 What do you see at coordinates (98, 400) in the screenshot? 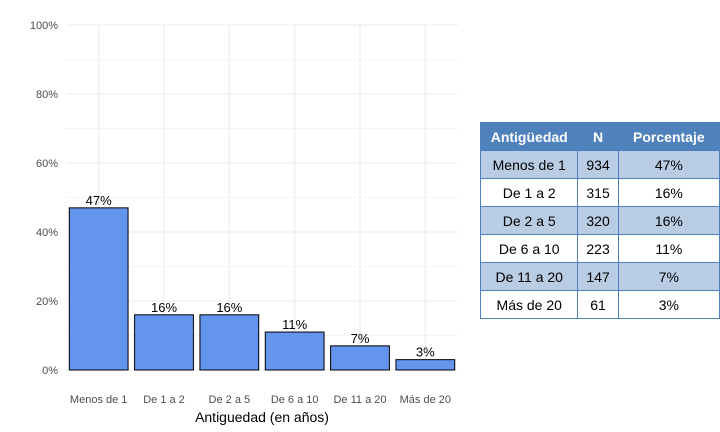
I see `x-tick-label: Menos de 1` at bounding box center [98, 400].